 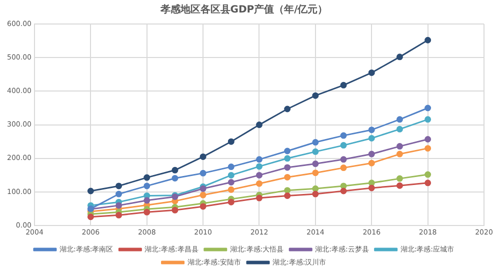 What do you see at coordinates (243, 10) in the screenshot?
I see `chart-title: 孝感地区各区县GDP产值（年/亿元）` at bounding box center [243, 10].